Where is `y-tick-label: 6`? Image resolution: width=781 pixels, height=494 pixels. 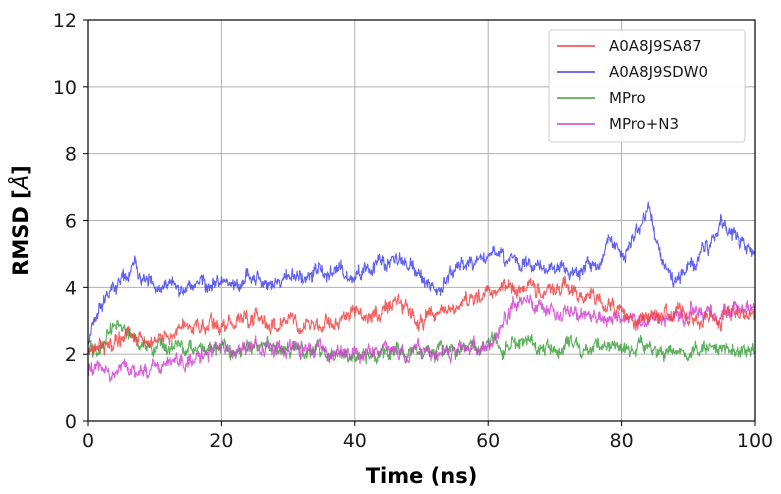 y-tick-label: 6 is located at coordinates (71, 222).